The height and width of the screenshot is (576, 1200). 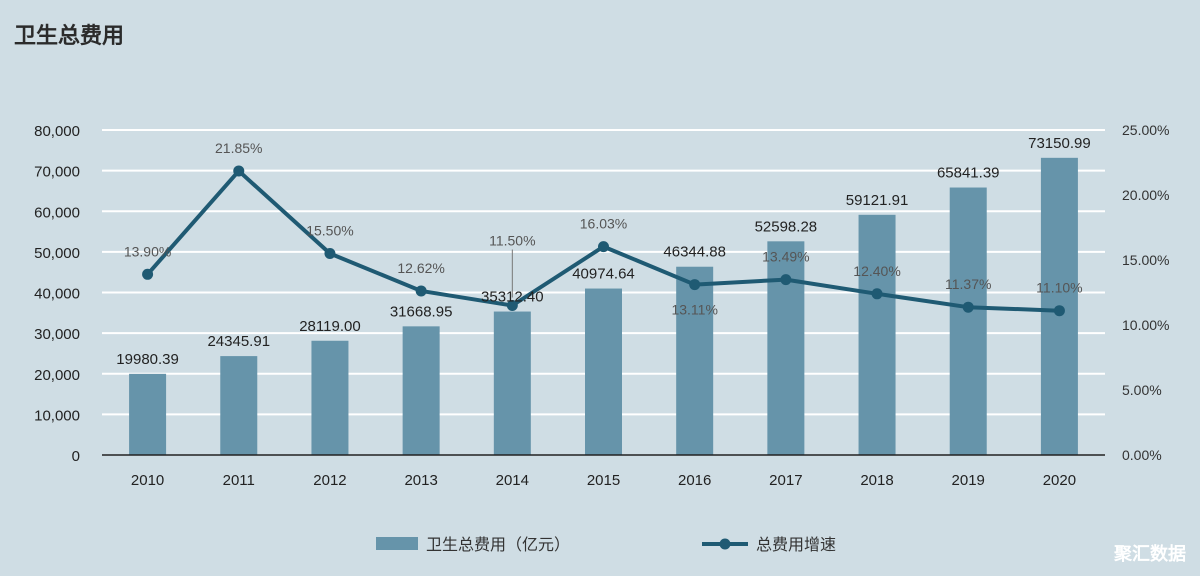 What do you see at coordinates (238, 148) in the screenshot?
I see `line-value-label: 21.85%` at bounding box center [238, 148].